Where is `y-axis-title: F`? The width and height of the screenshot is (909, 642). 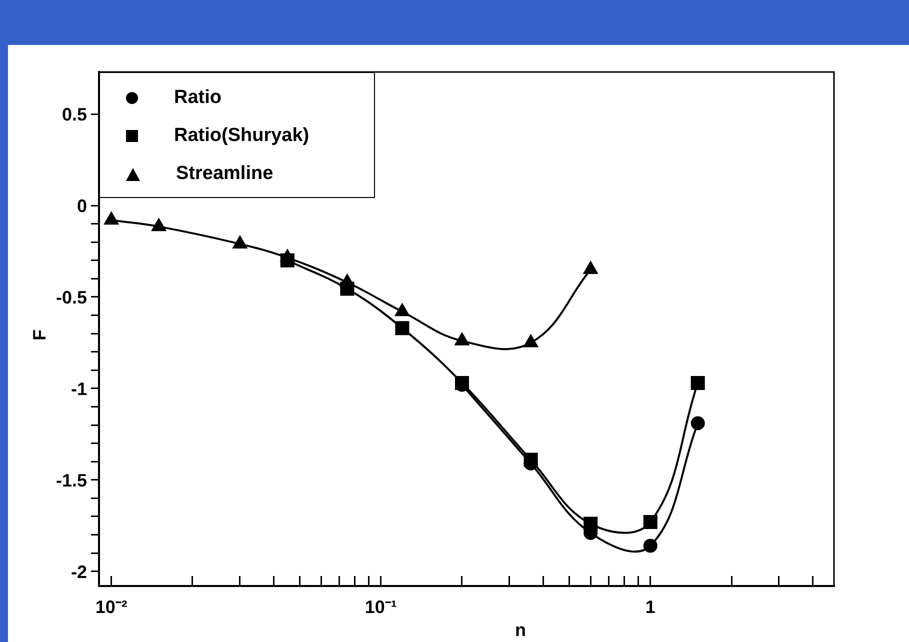 y-axis-title: F is located at coordinates (40, 335).